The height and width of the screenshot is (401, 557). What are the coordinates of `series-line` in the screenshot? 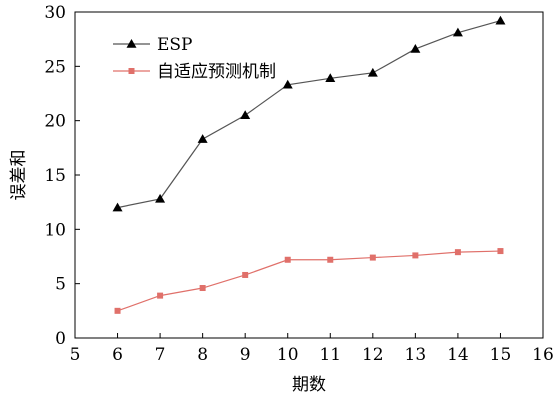 It's located at (309, 281).